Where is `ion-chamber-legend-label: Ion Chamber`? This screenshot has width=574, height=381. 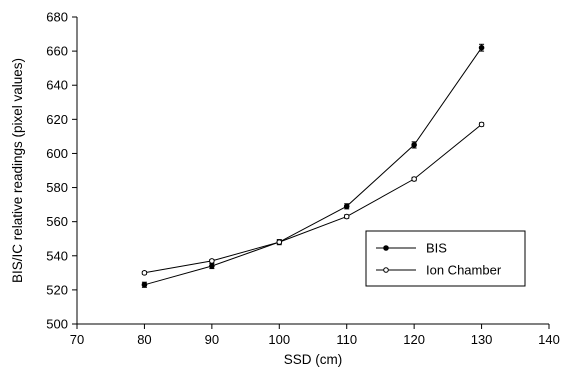
ion-chamber-legend-label: Ion Chamber is located at coordinates (464, 270).